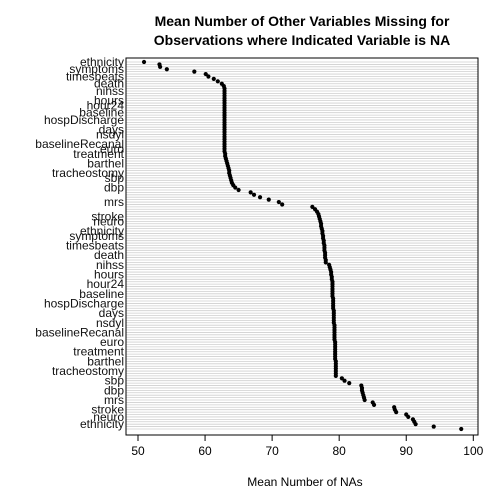  Describe the element at coordinates (307, 446) in the screenshot. I see `x-axis: 50 60 70 80 90 100` at that location.